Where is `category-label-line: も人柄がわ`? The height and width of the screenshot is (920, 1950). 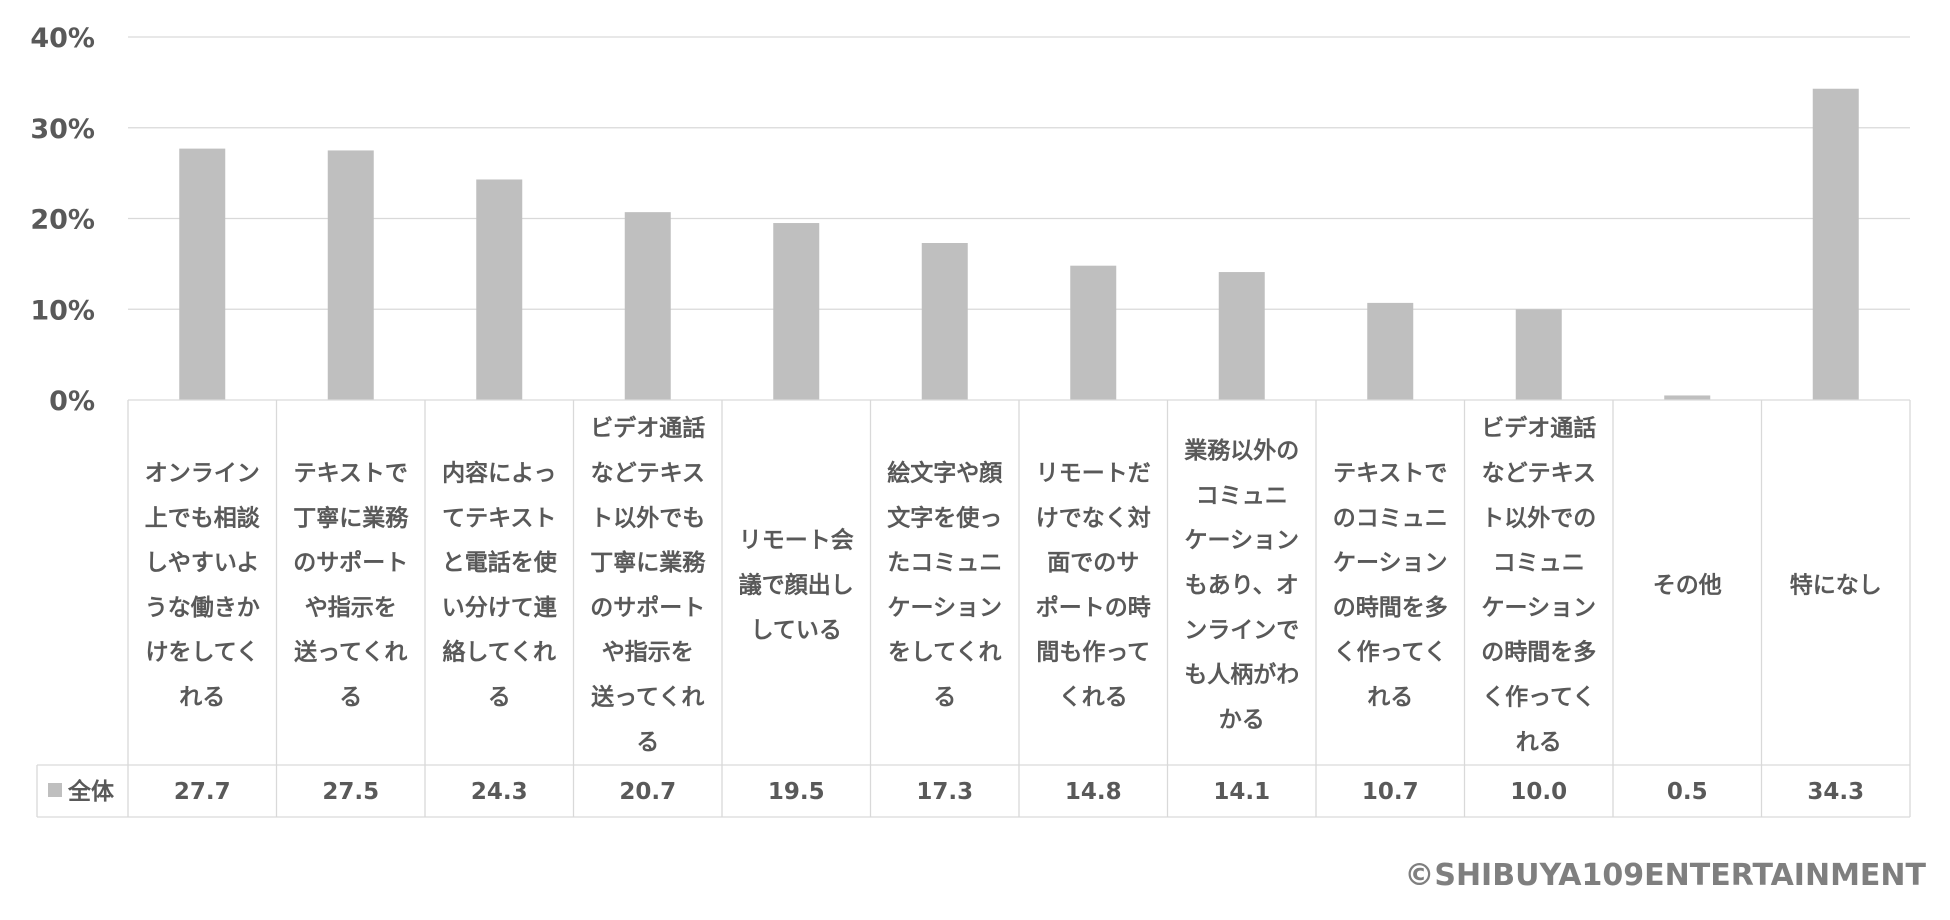
category-label-line: も人柄がわ is located at coordinates (1241, 674).